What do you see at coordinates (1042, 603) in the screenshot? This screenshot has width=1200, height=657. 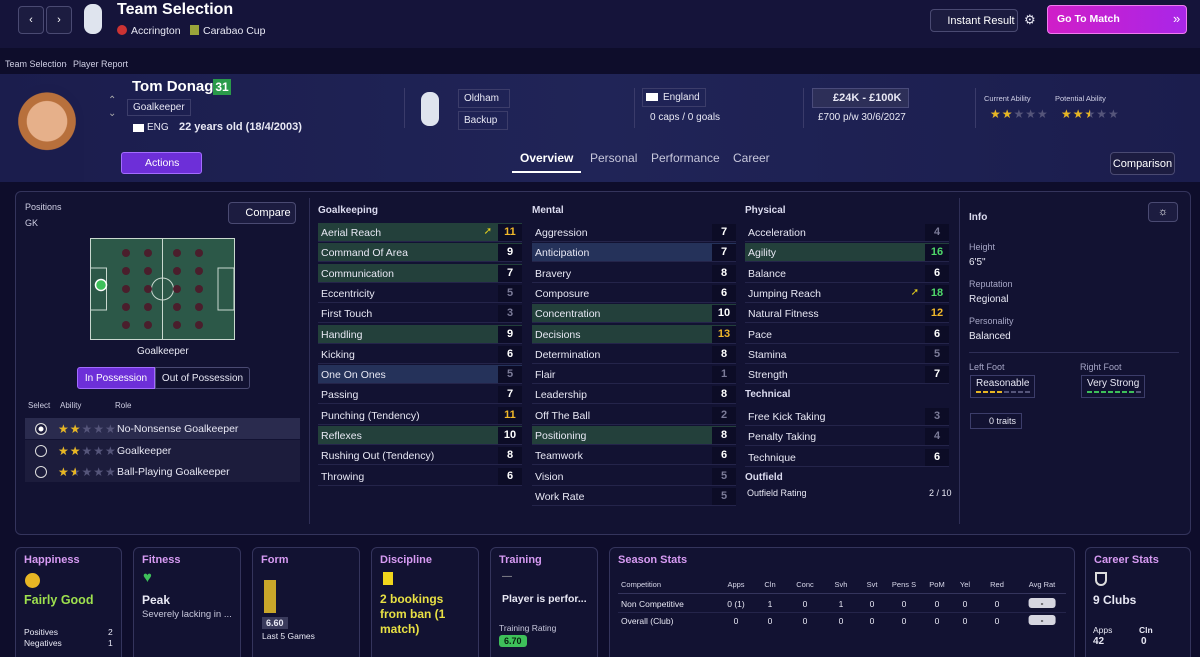 I see `avg-rating: -` at bounding box center [1042, 603].